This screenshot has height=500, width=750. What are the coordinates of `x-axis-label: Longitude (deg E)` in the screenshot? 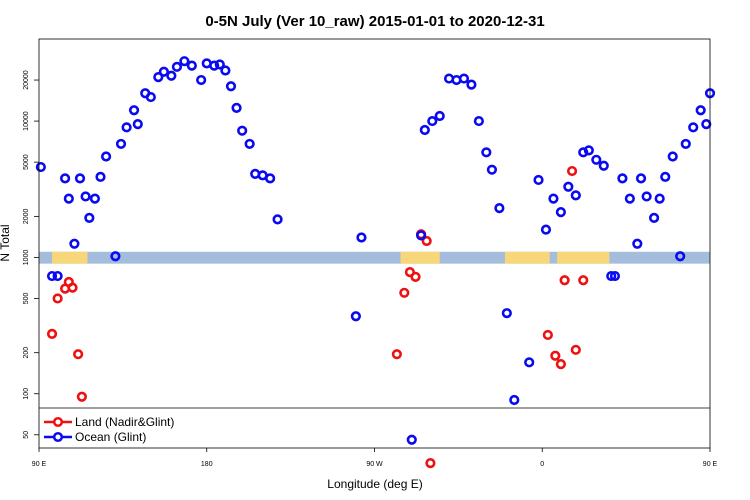 It's located at (374, 484).